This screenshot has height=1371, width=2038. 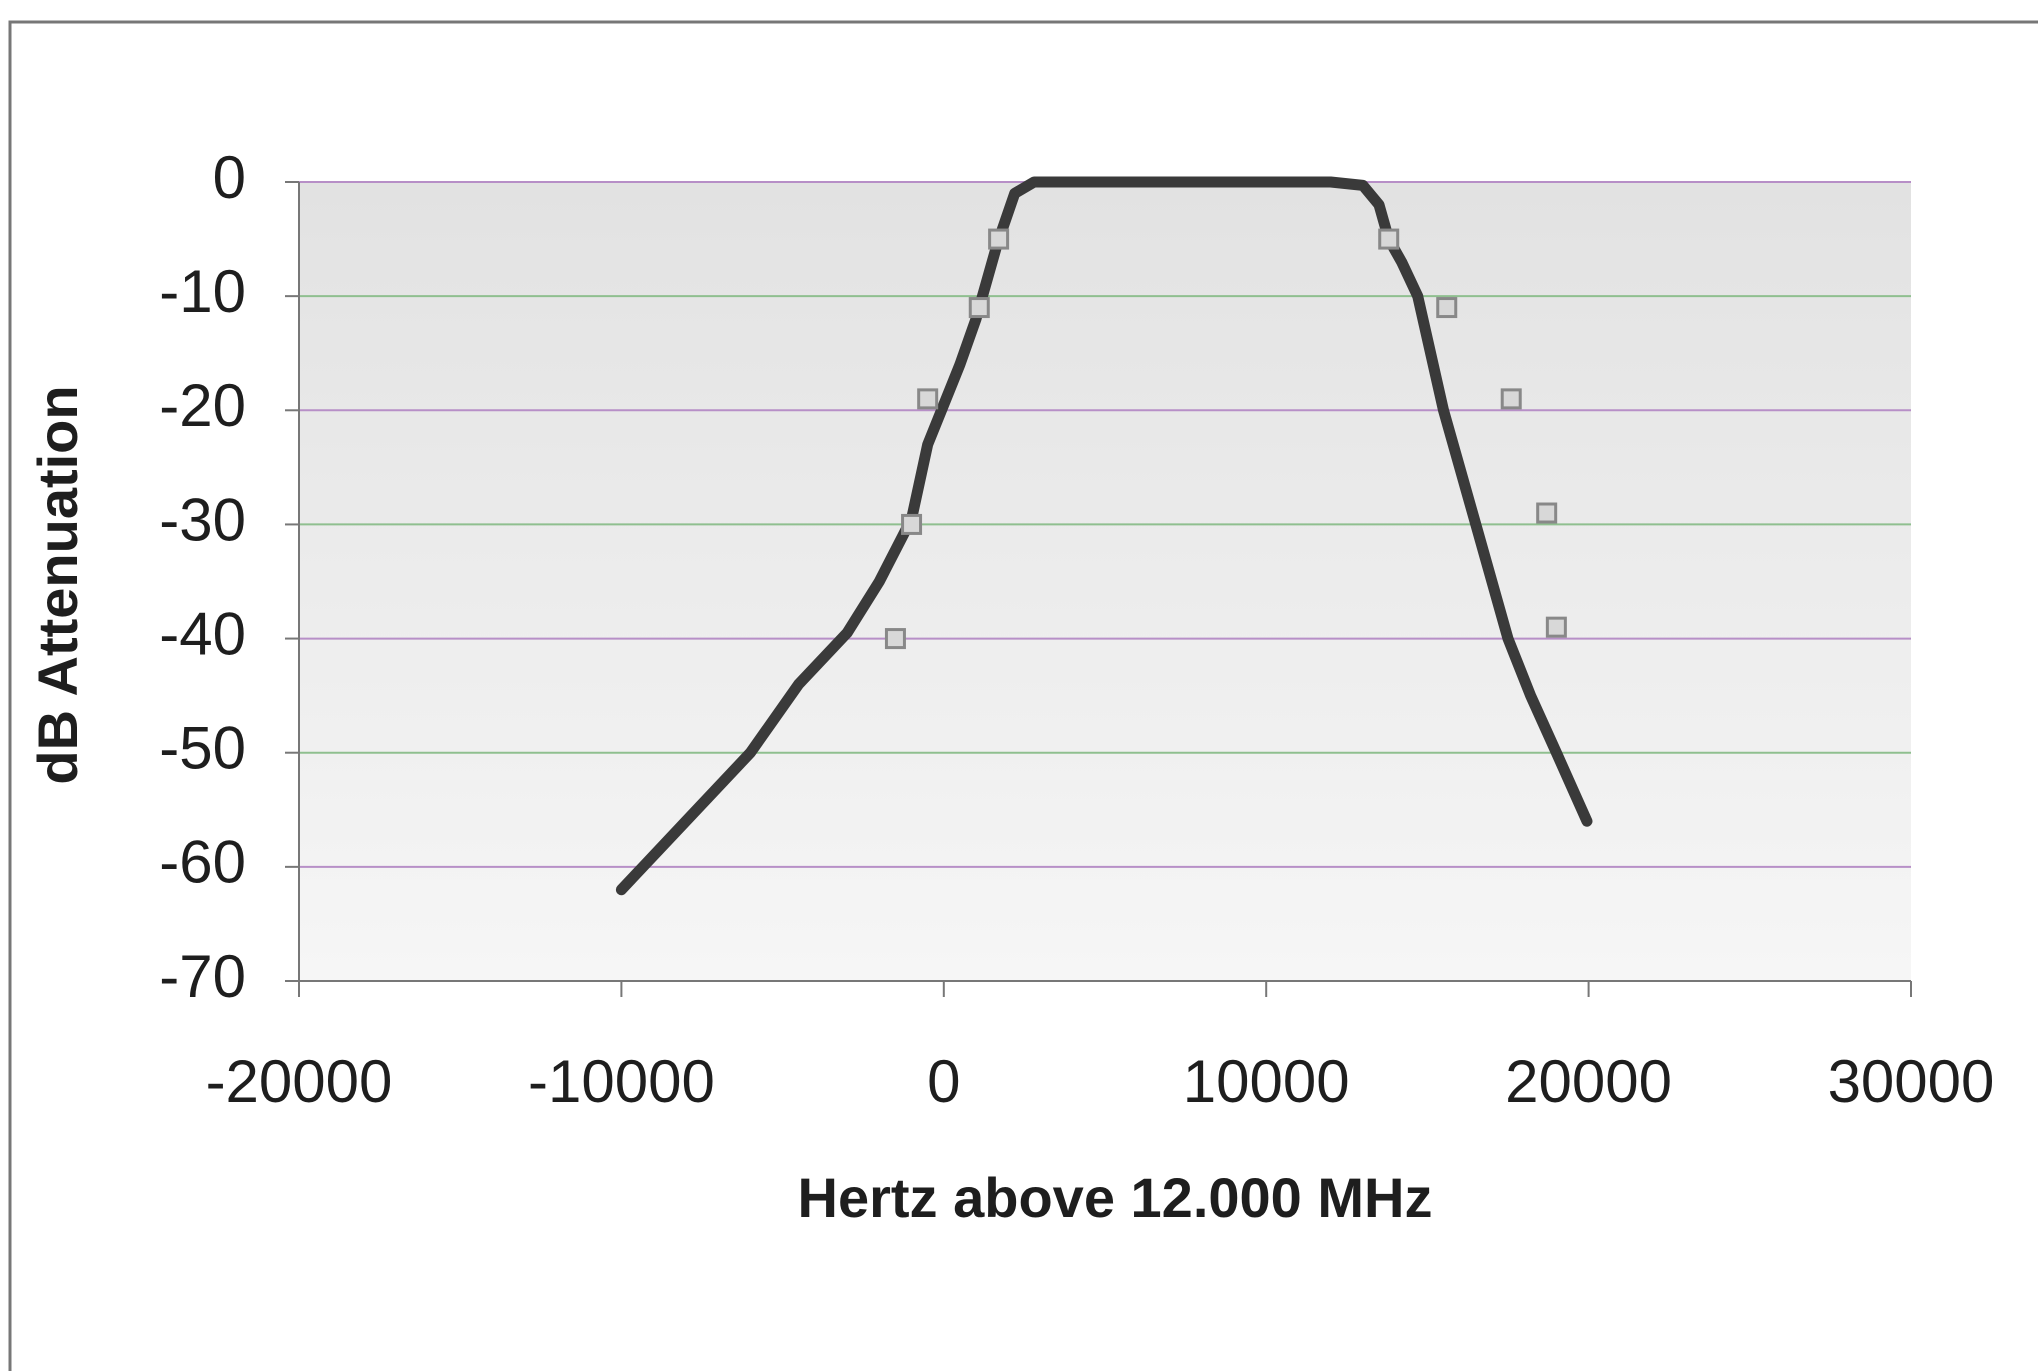 I want to click on y-tick-label: -50, so click(x=202, y=748).